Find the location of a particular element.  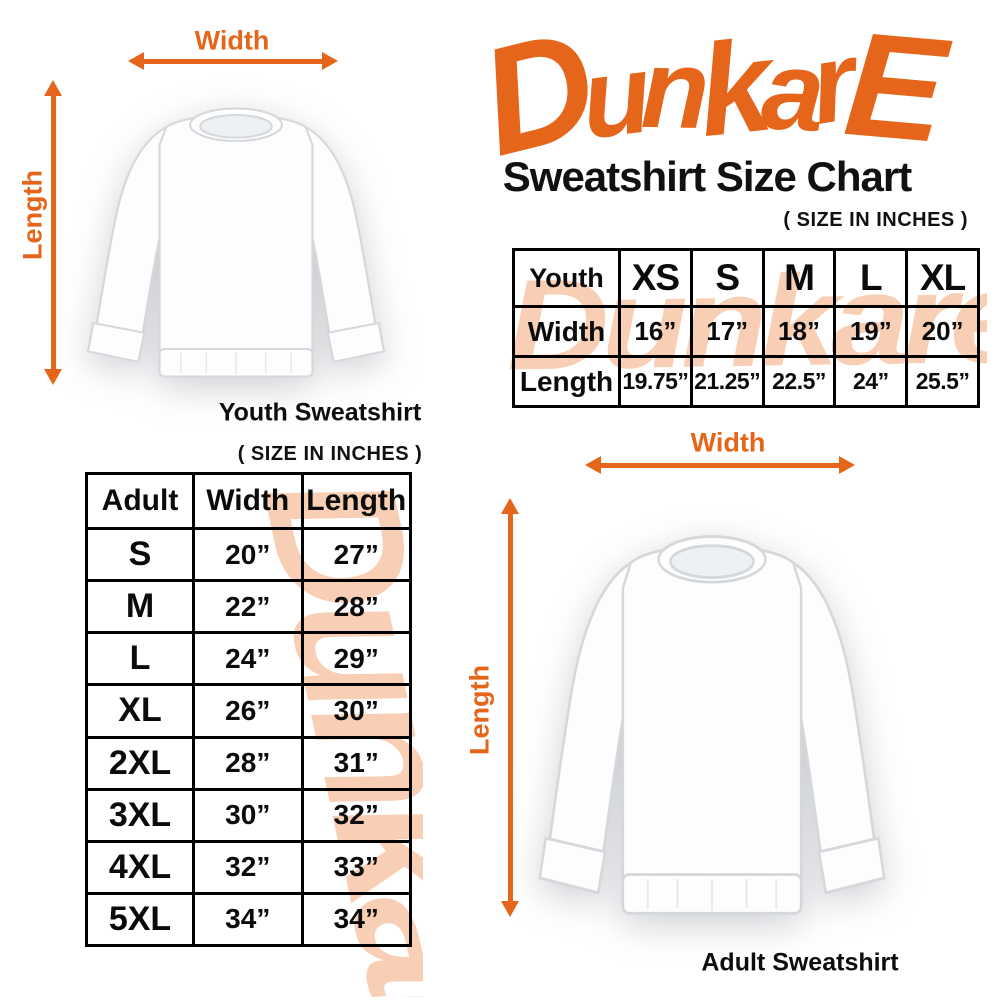

table-row: Width 16” 17” 18” 19” 20” is located at coordinates (746, 331).